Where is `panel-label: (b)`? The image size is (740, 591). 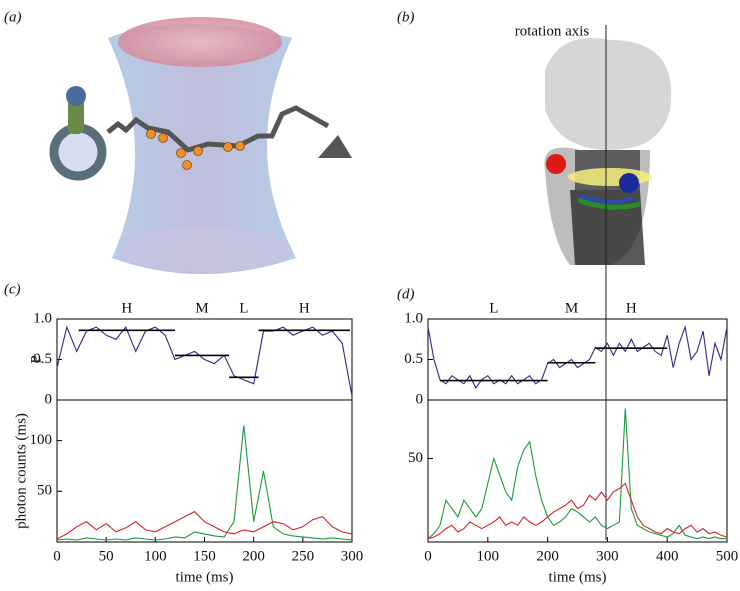 panel-label: (b) is located at coordinates (406, 17).